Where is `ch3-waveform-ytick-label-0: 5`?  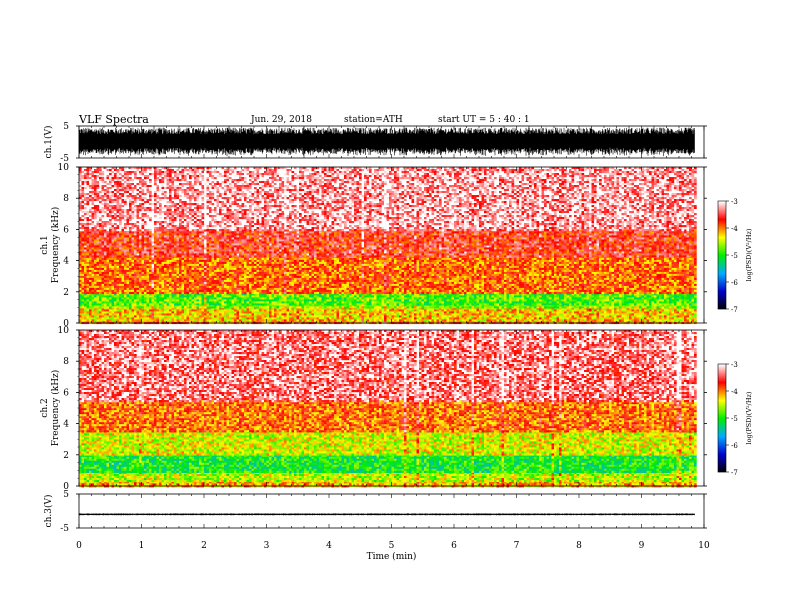 ch3-waveform-ytick-label-0: 5 is located at coordinates (66, 495).